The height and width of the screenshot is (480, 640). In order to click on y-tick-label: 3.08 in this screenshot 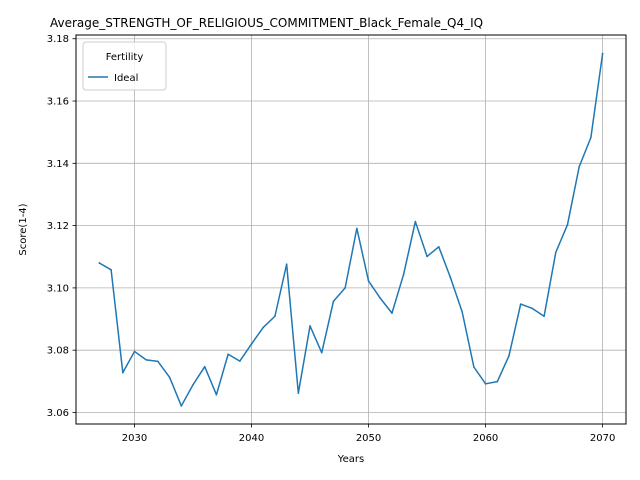, I will do `click(58, 351)`.